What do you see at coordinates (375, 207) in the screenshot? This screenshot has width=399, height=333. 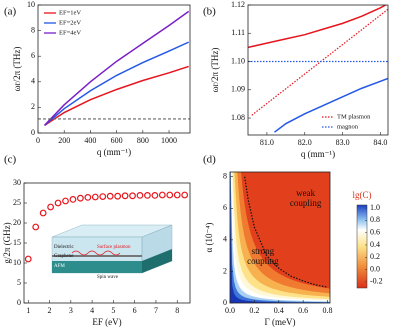 I see `colorbar-tick-label: 1.0` at bounding box center [375, 207].